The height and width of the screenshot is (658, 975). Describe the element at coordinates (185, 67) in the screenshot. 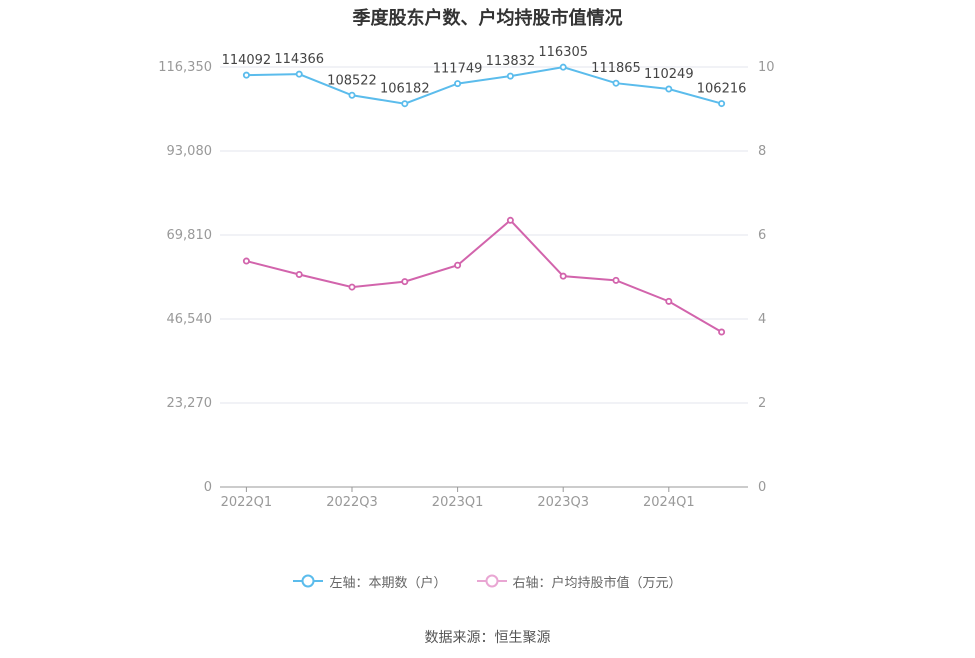

I see `left-axis-tick-label: 116,350` at that location.